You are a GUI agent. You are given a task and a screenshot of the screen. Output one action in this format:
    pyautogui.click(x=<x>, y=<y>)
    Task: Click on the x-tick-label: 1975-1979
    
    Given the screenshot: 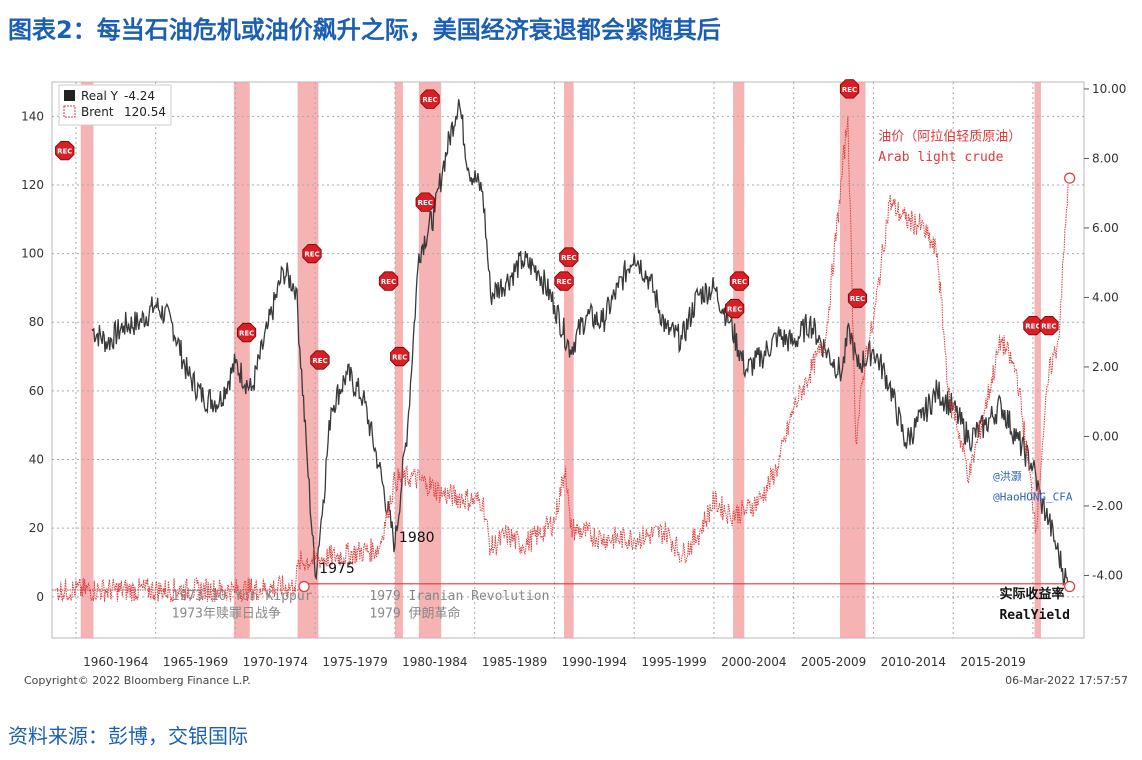 What is the action you would take?
    pyautogui.click(x=354, y=662)
    